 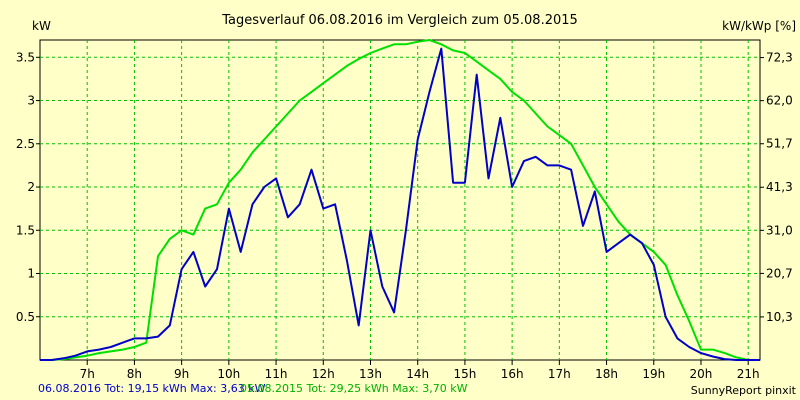 I want to click on legend-series-1: 06.08.2016 Tot: 19,15 kWh Max: 3,63 kW, so click(x=152, y=388).